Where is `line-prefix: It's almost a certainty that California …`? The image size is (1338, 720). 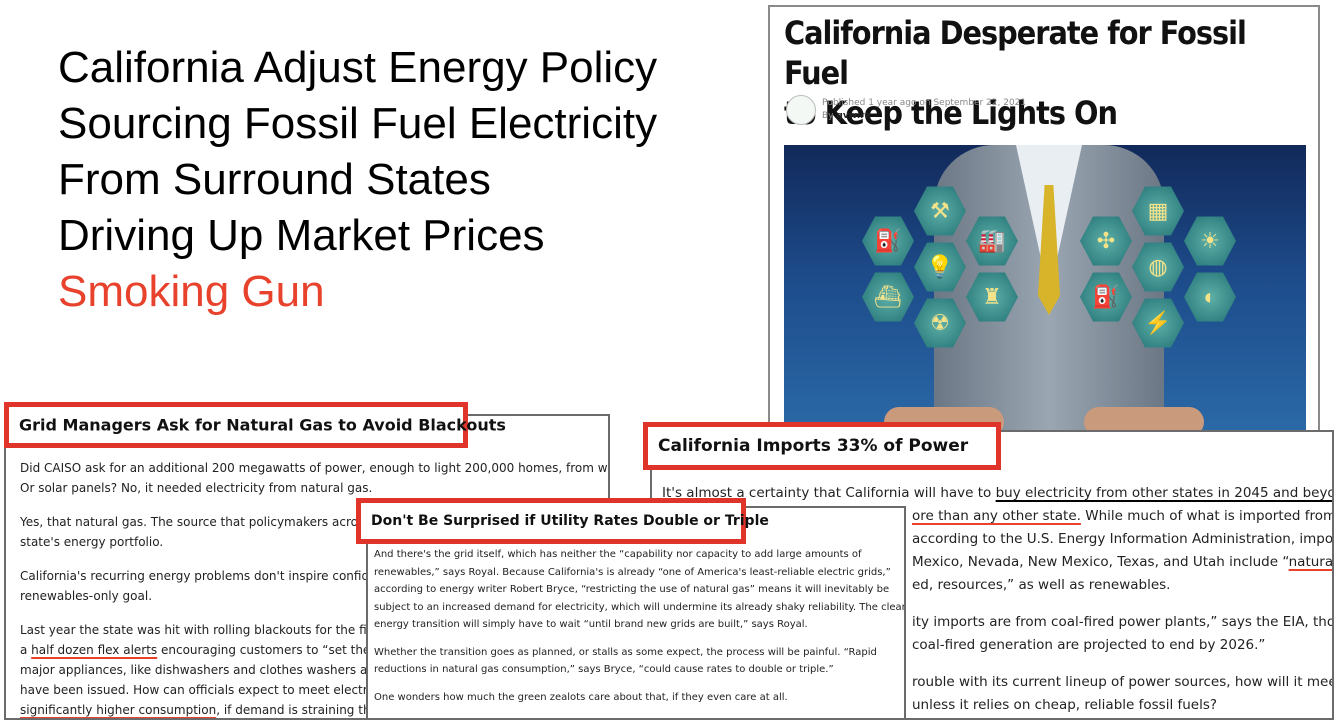 line-prefix: It's almost a certainty that California … is located at coordinates (829, 493).